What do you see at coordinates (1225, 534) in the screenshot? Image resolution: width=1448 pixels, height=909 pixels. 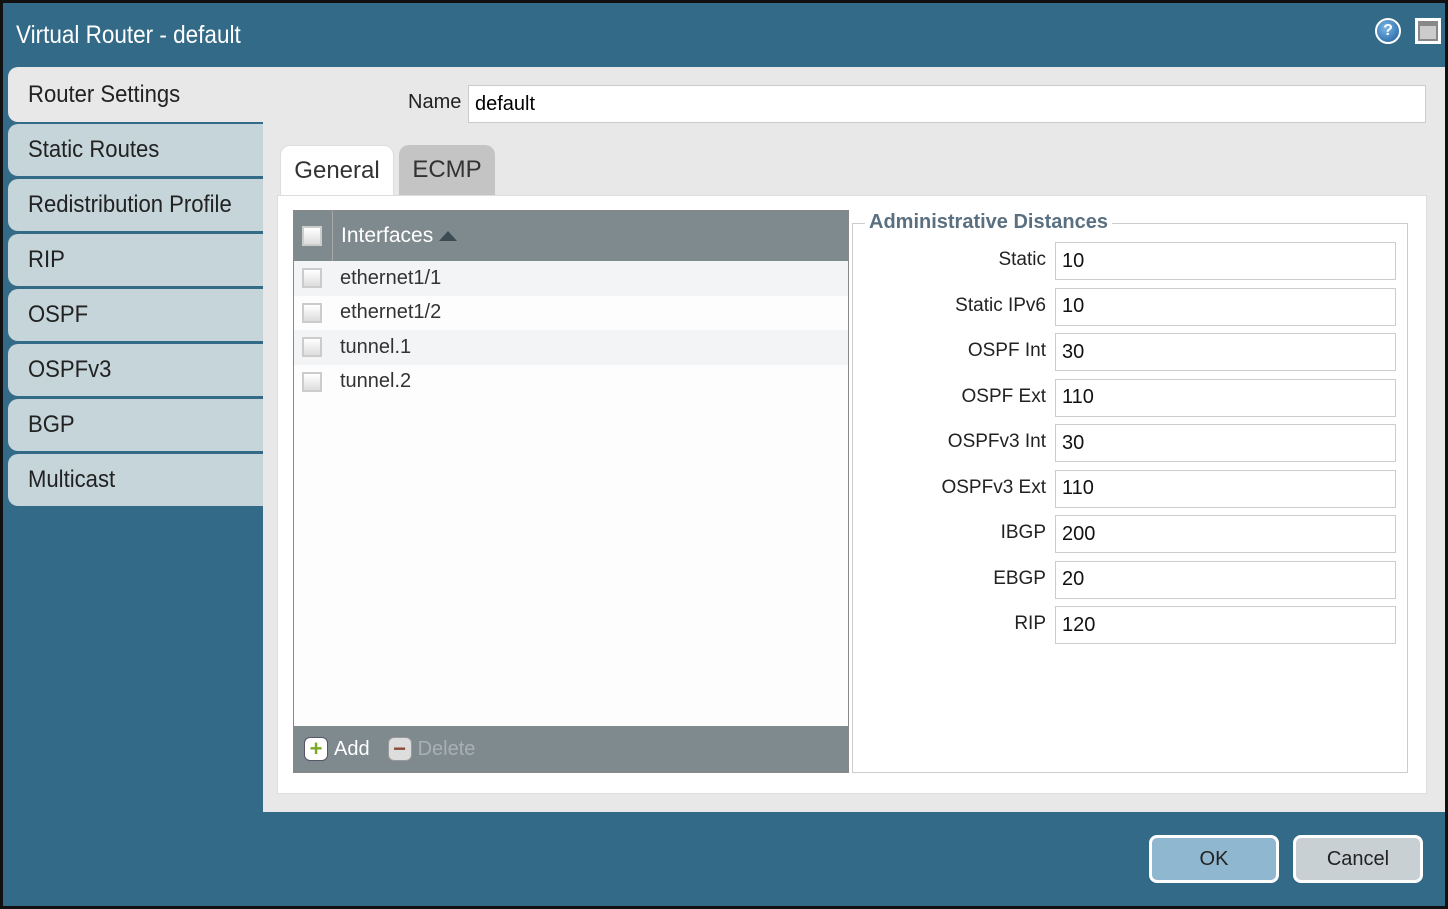 I see `ibgp-distance-input` at bounding box center [1225, 534].